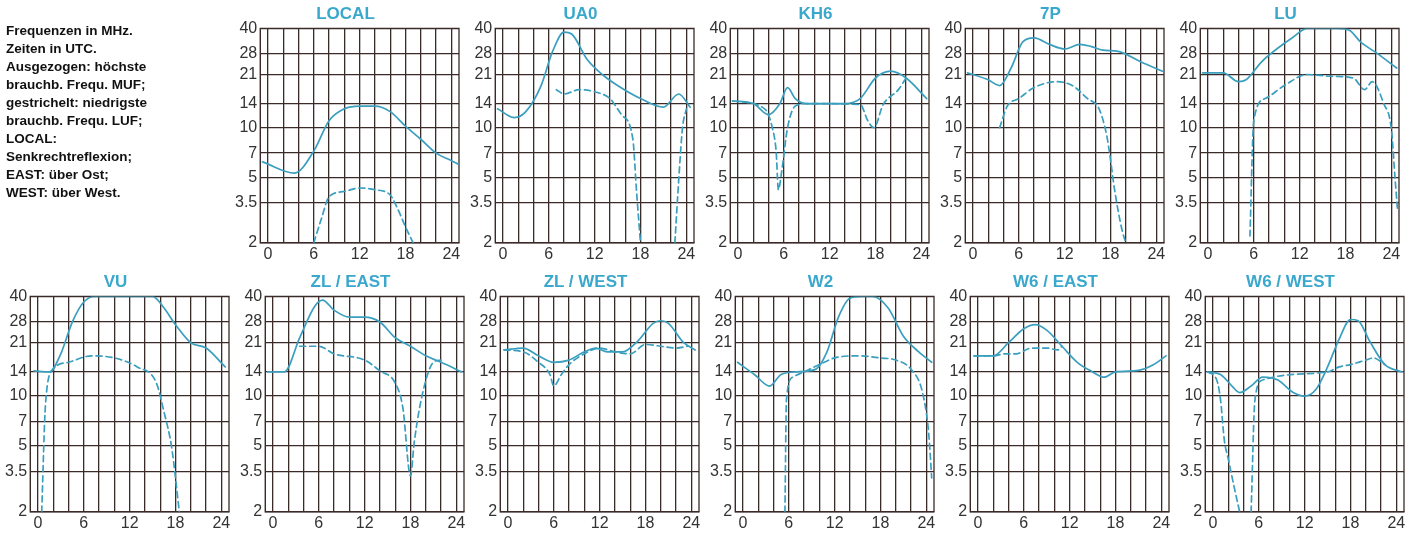 Image resolution: width=1408 pixels, height=537 pixels. What do you see at coordinates (77, 67) in the screenshot?
I see `text: Ausgezogen: höchste` at bounding box center [77, 67].